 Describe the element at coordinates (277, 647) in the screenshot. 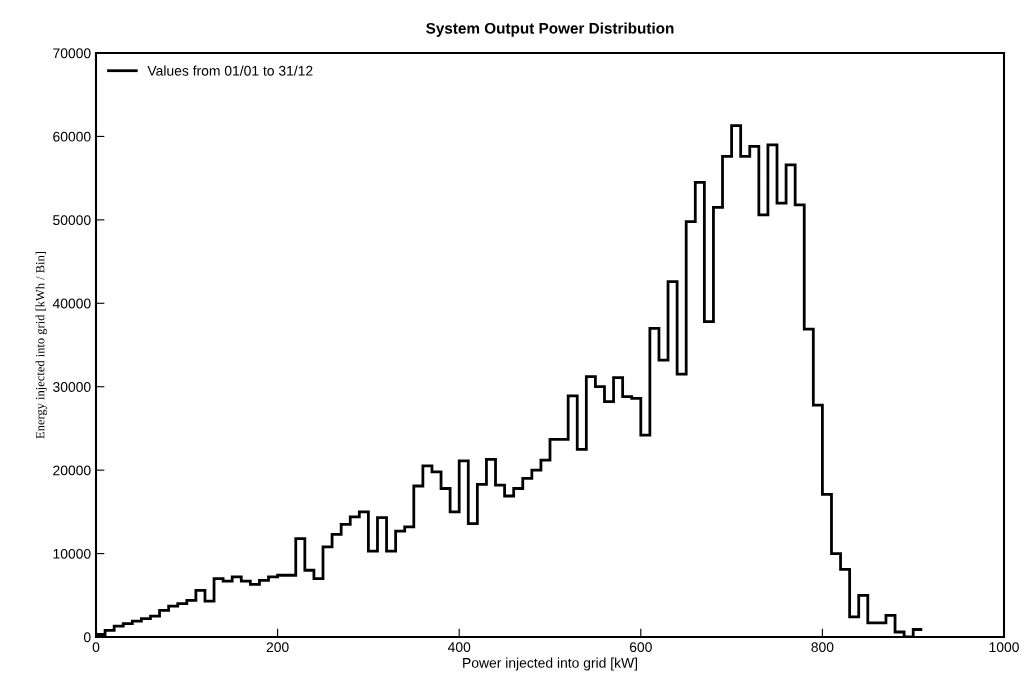

I see `x-tick-label: 200` at that location.